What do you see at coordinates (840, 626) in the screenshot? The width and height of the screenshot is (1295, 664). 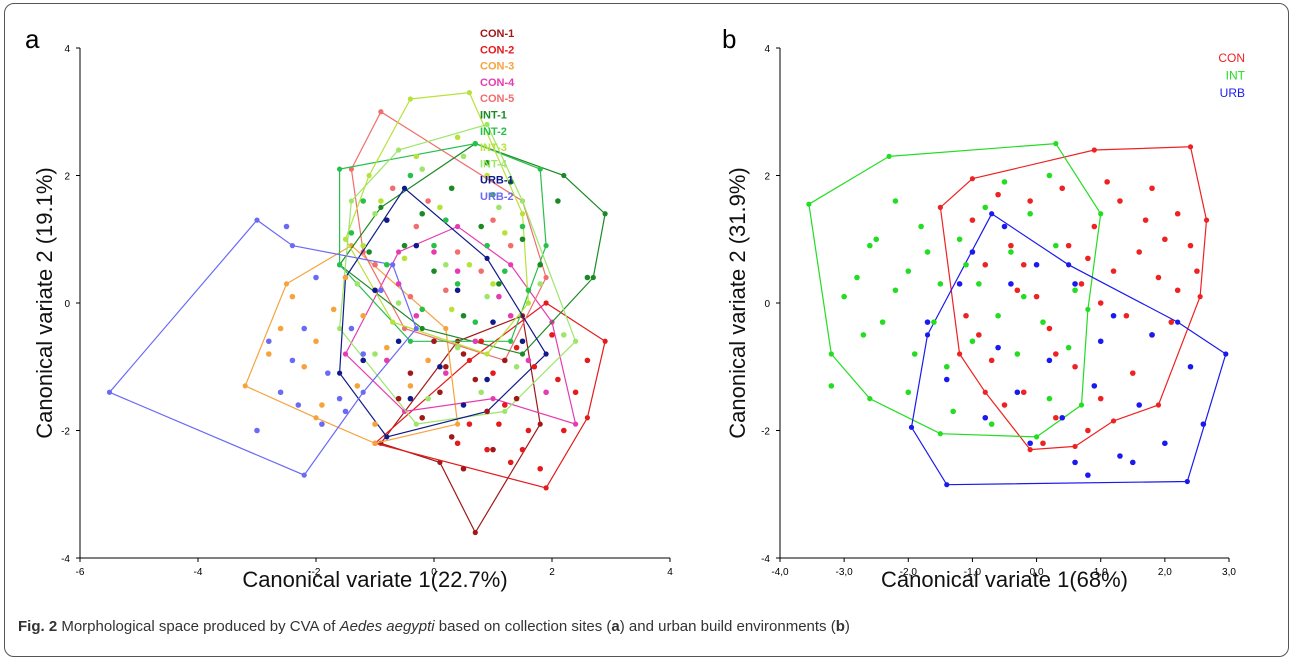 I see `caption-panel-b: b` at bounding box center [840, 626].